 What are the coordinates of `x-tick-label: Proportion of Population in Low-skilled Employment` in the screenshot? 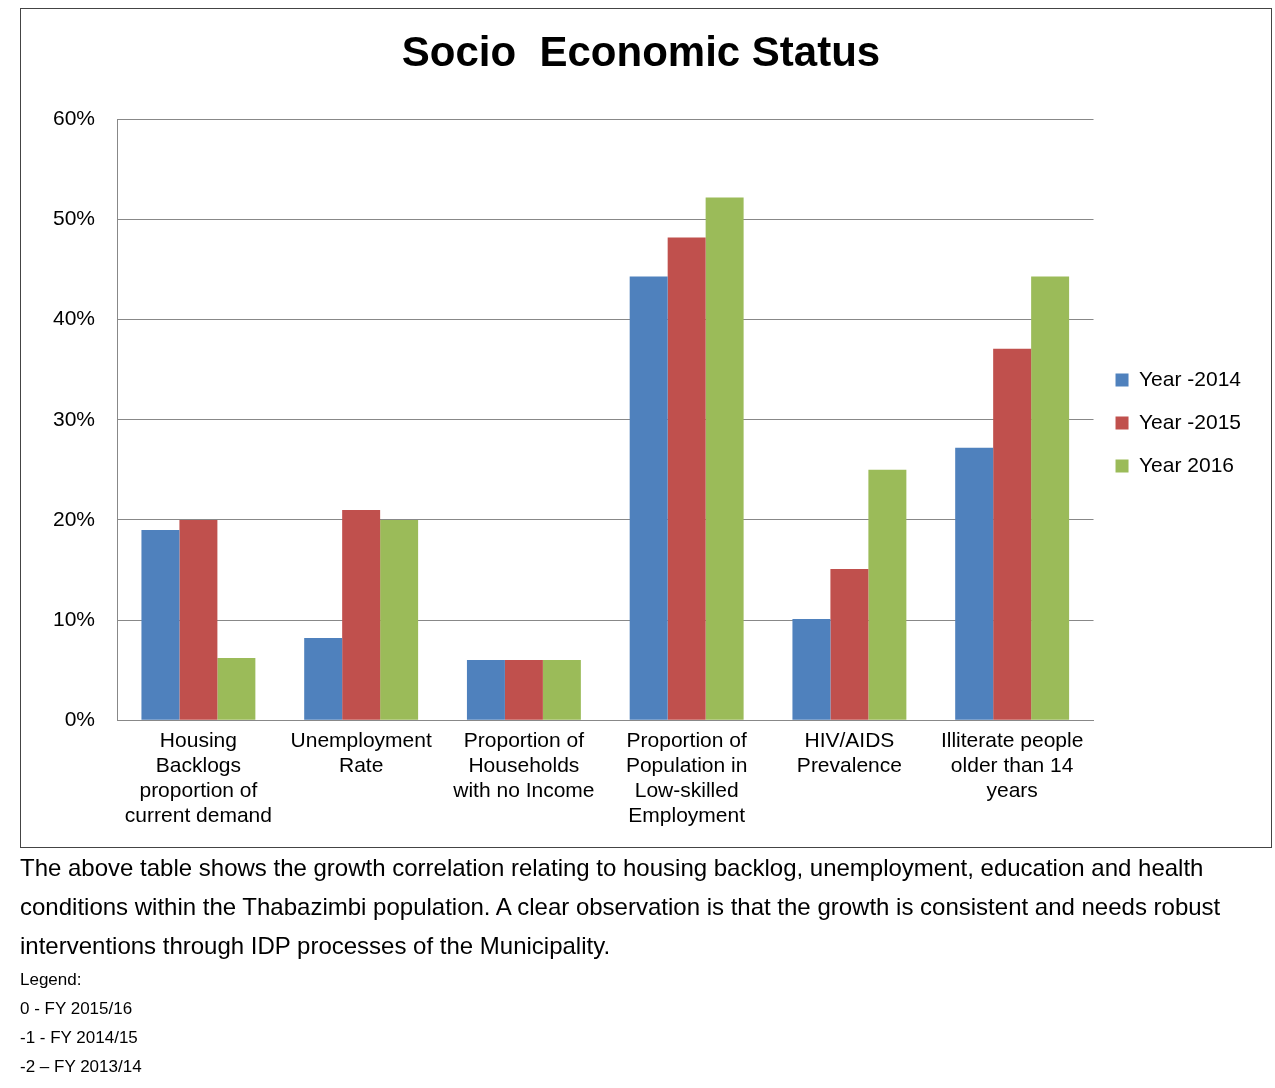 It's located at (686, 777).